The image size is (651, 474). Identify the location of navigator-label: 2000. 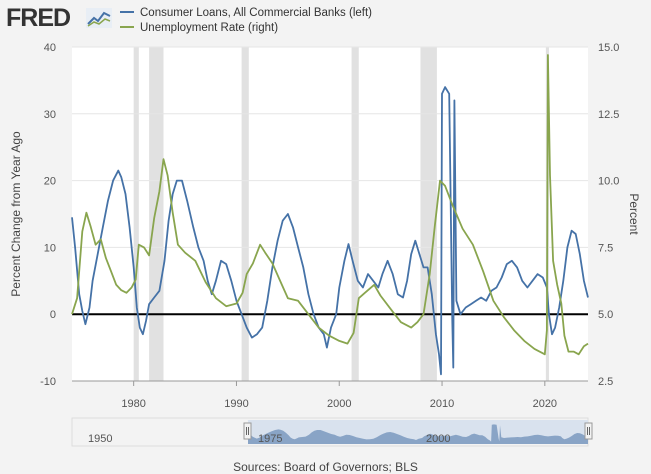
(438, 439).